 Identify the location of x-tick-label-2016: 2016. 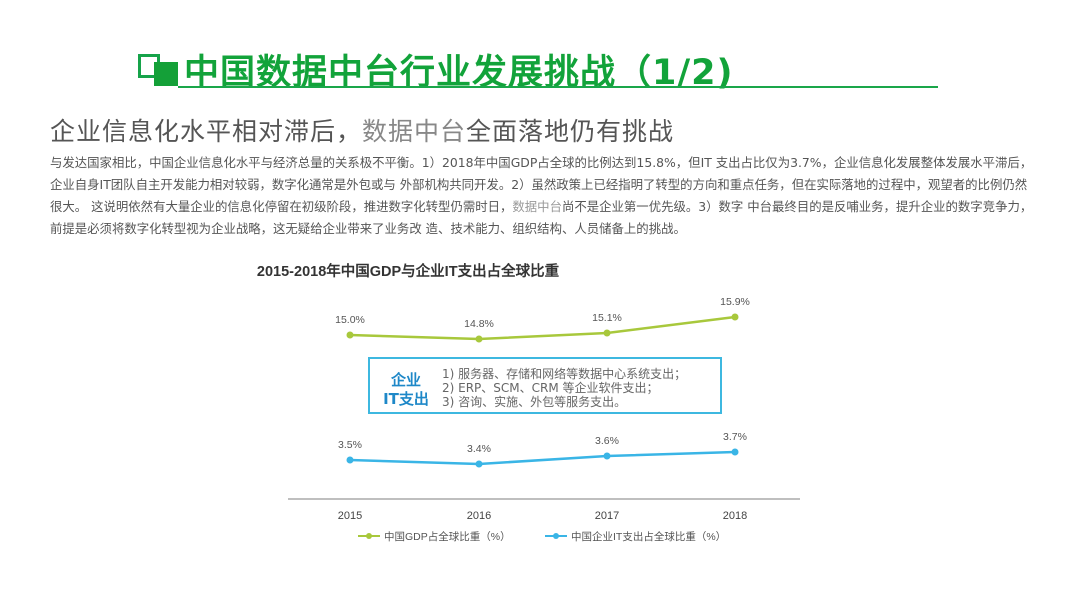
(479, 516).